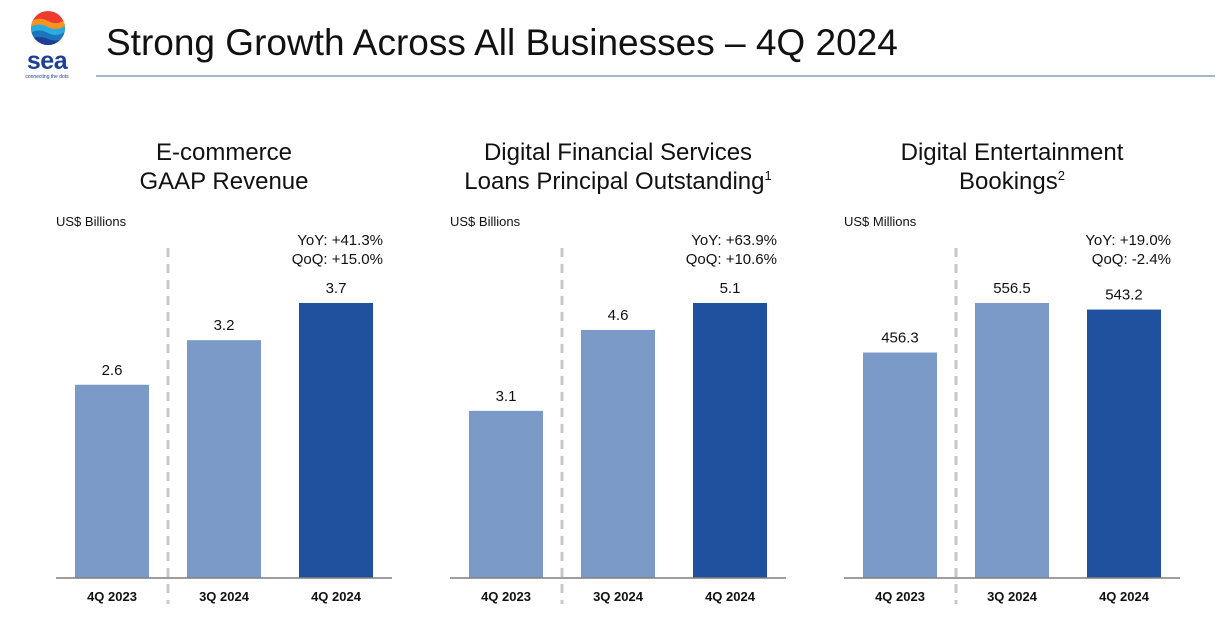 The height and width of the screenshot is (622, 1225). I want to click on chart-title-line2-text: GAAP Revenue, so click(224, 181).